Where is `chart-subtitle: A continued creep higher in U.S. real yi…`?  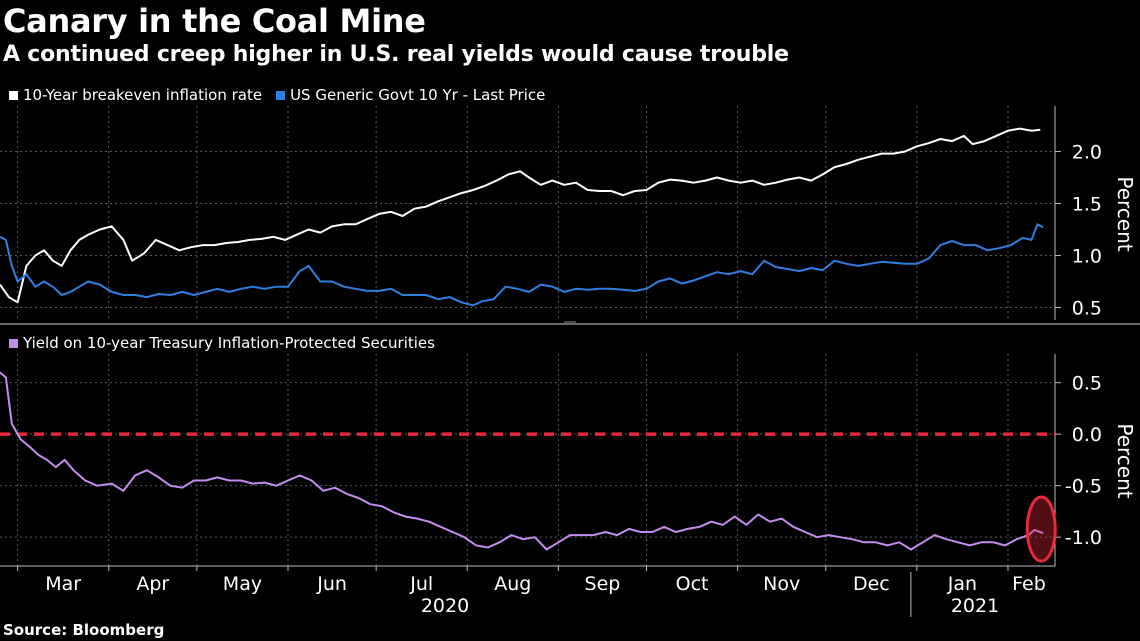 chart-subtitle: A continued creep higher in U.S. real yi… is located at coordinates (396, 54).